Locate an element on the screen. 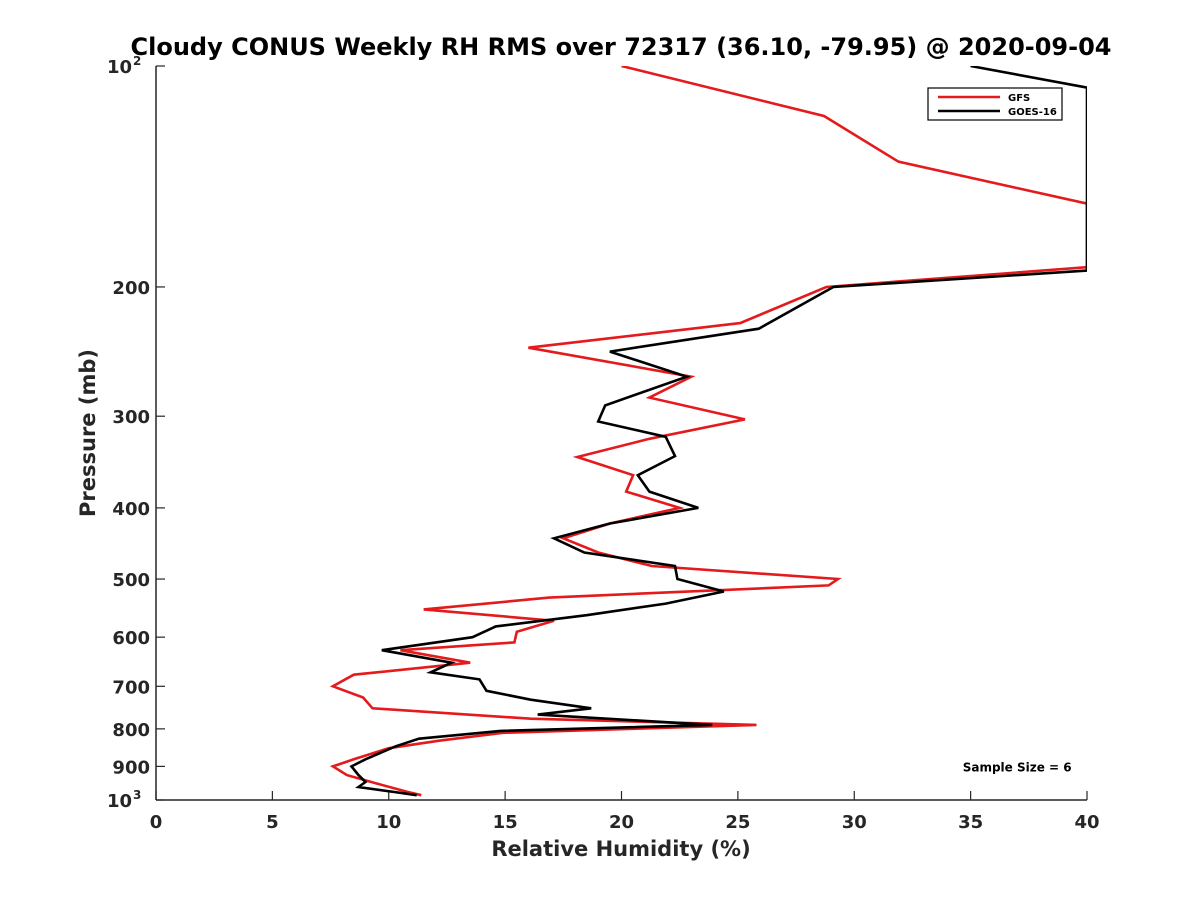 The width and height of the screenshot is (1200, 900). x-tick-label: 15 is located at coordinates (505, 822).